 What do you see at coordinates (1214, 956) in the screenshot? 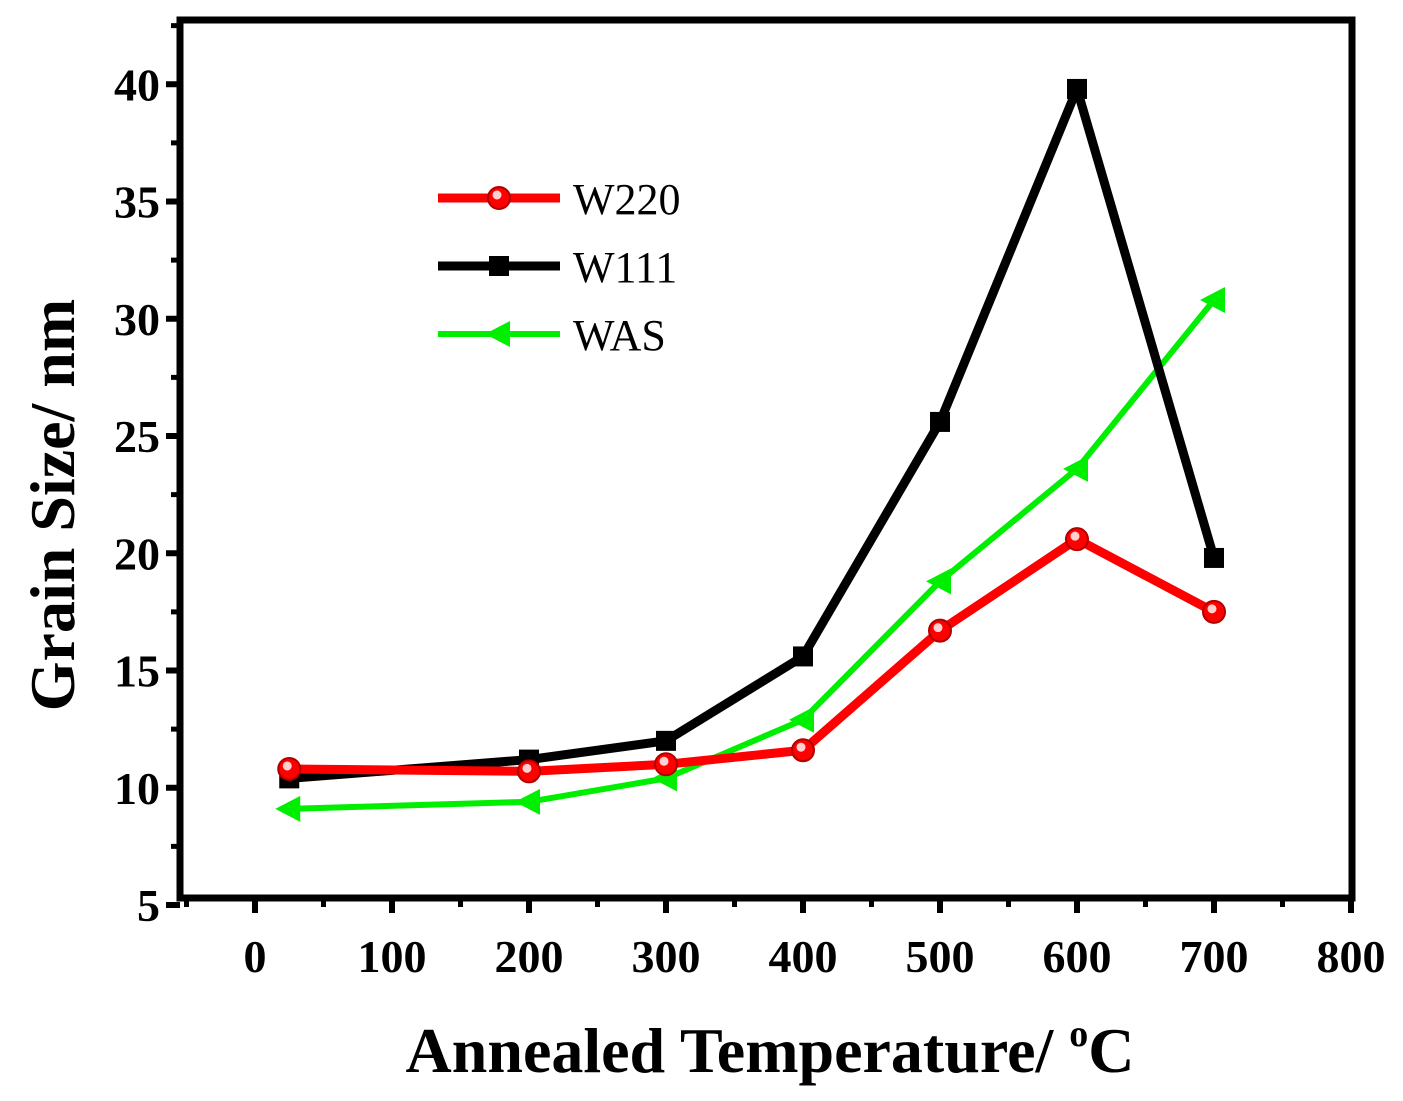
I see `x-tick-label-700: 700` at bounding box center [1214, 956].